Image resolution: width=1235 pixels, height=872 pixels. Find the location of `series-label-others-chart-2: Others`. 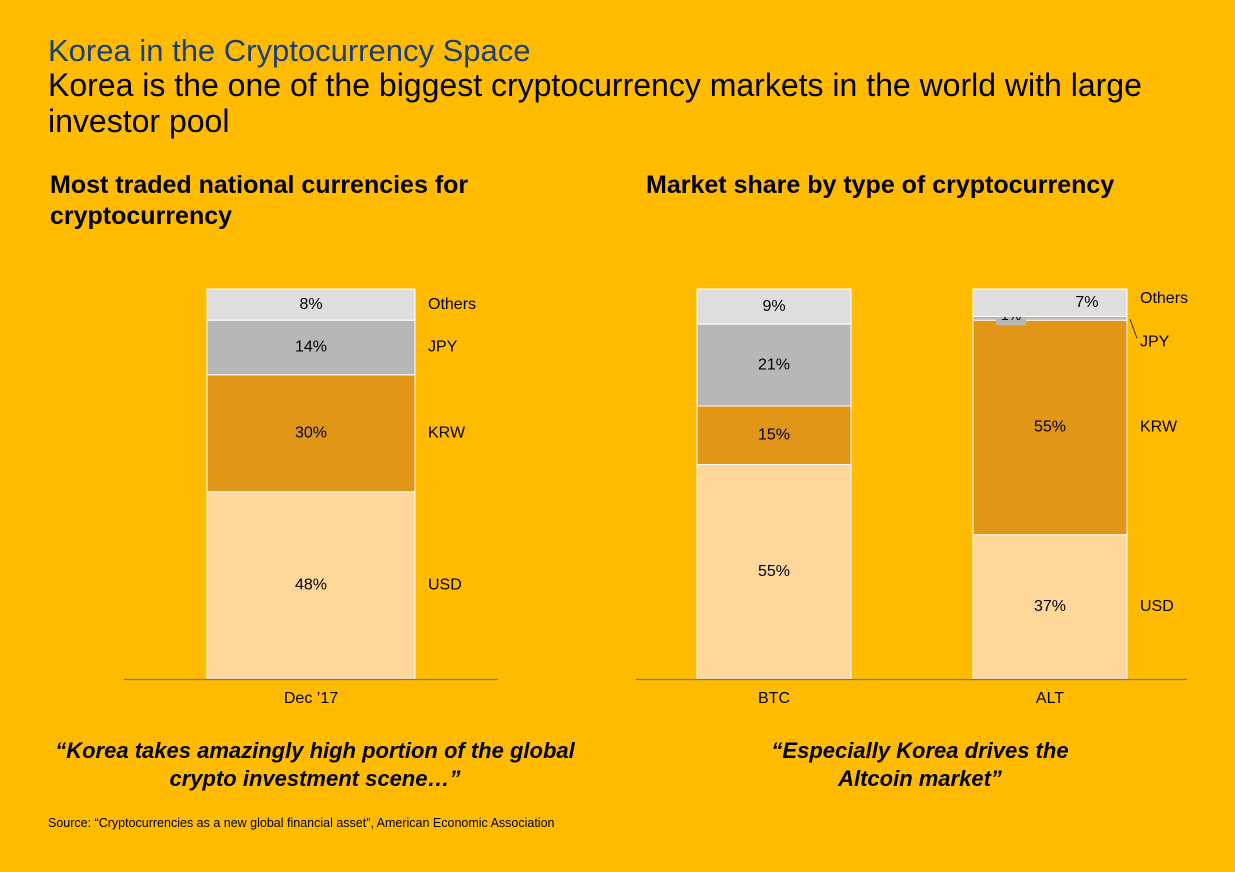

series-label-others-chart-2: Others is located at coordinates (1164, 298).